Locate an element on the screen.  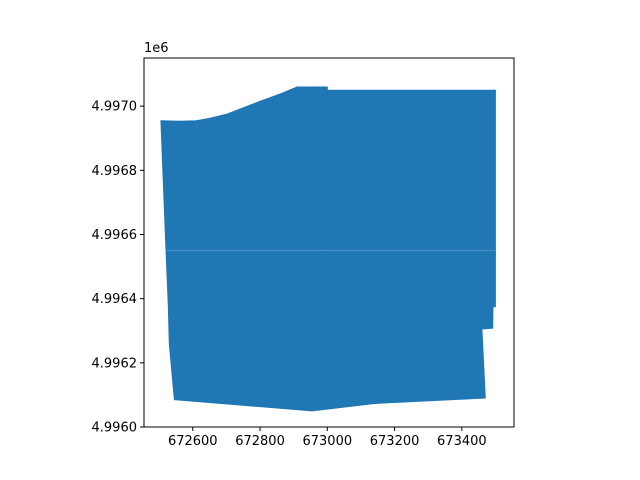
x-axis: 672600 672800 673000 673200 673400 is located at coordinates (327, 438).